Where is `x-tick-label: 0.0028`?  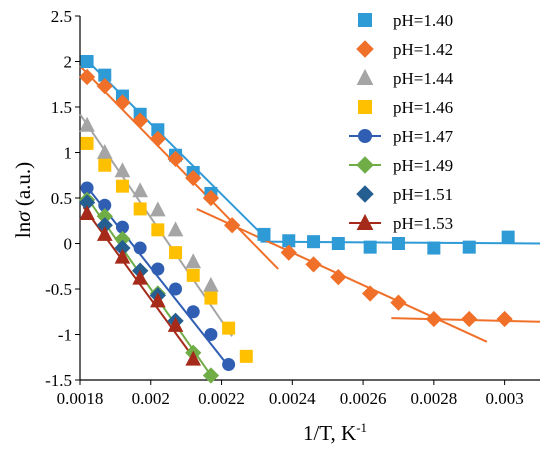 x-tick-label: 0.0028 is located at coordinates (433, 398).